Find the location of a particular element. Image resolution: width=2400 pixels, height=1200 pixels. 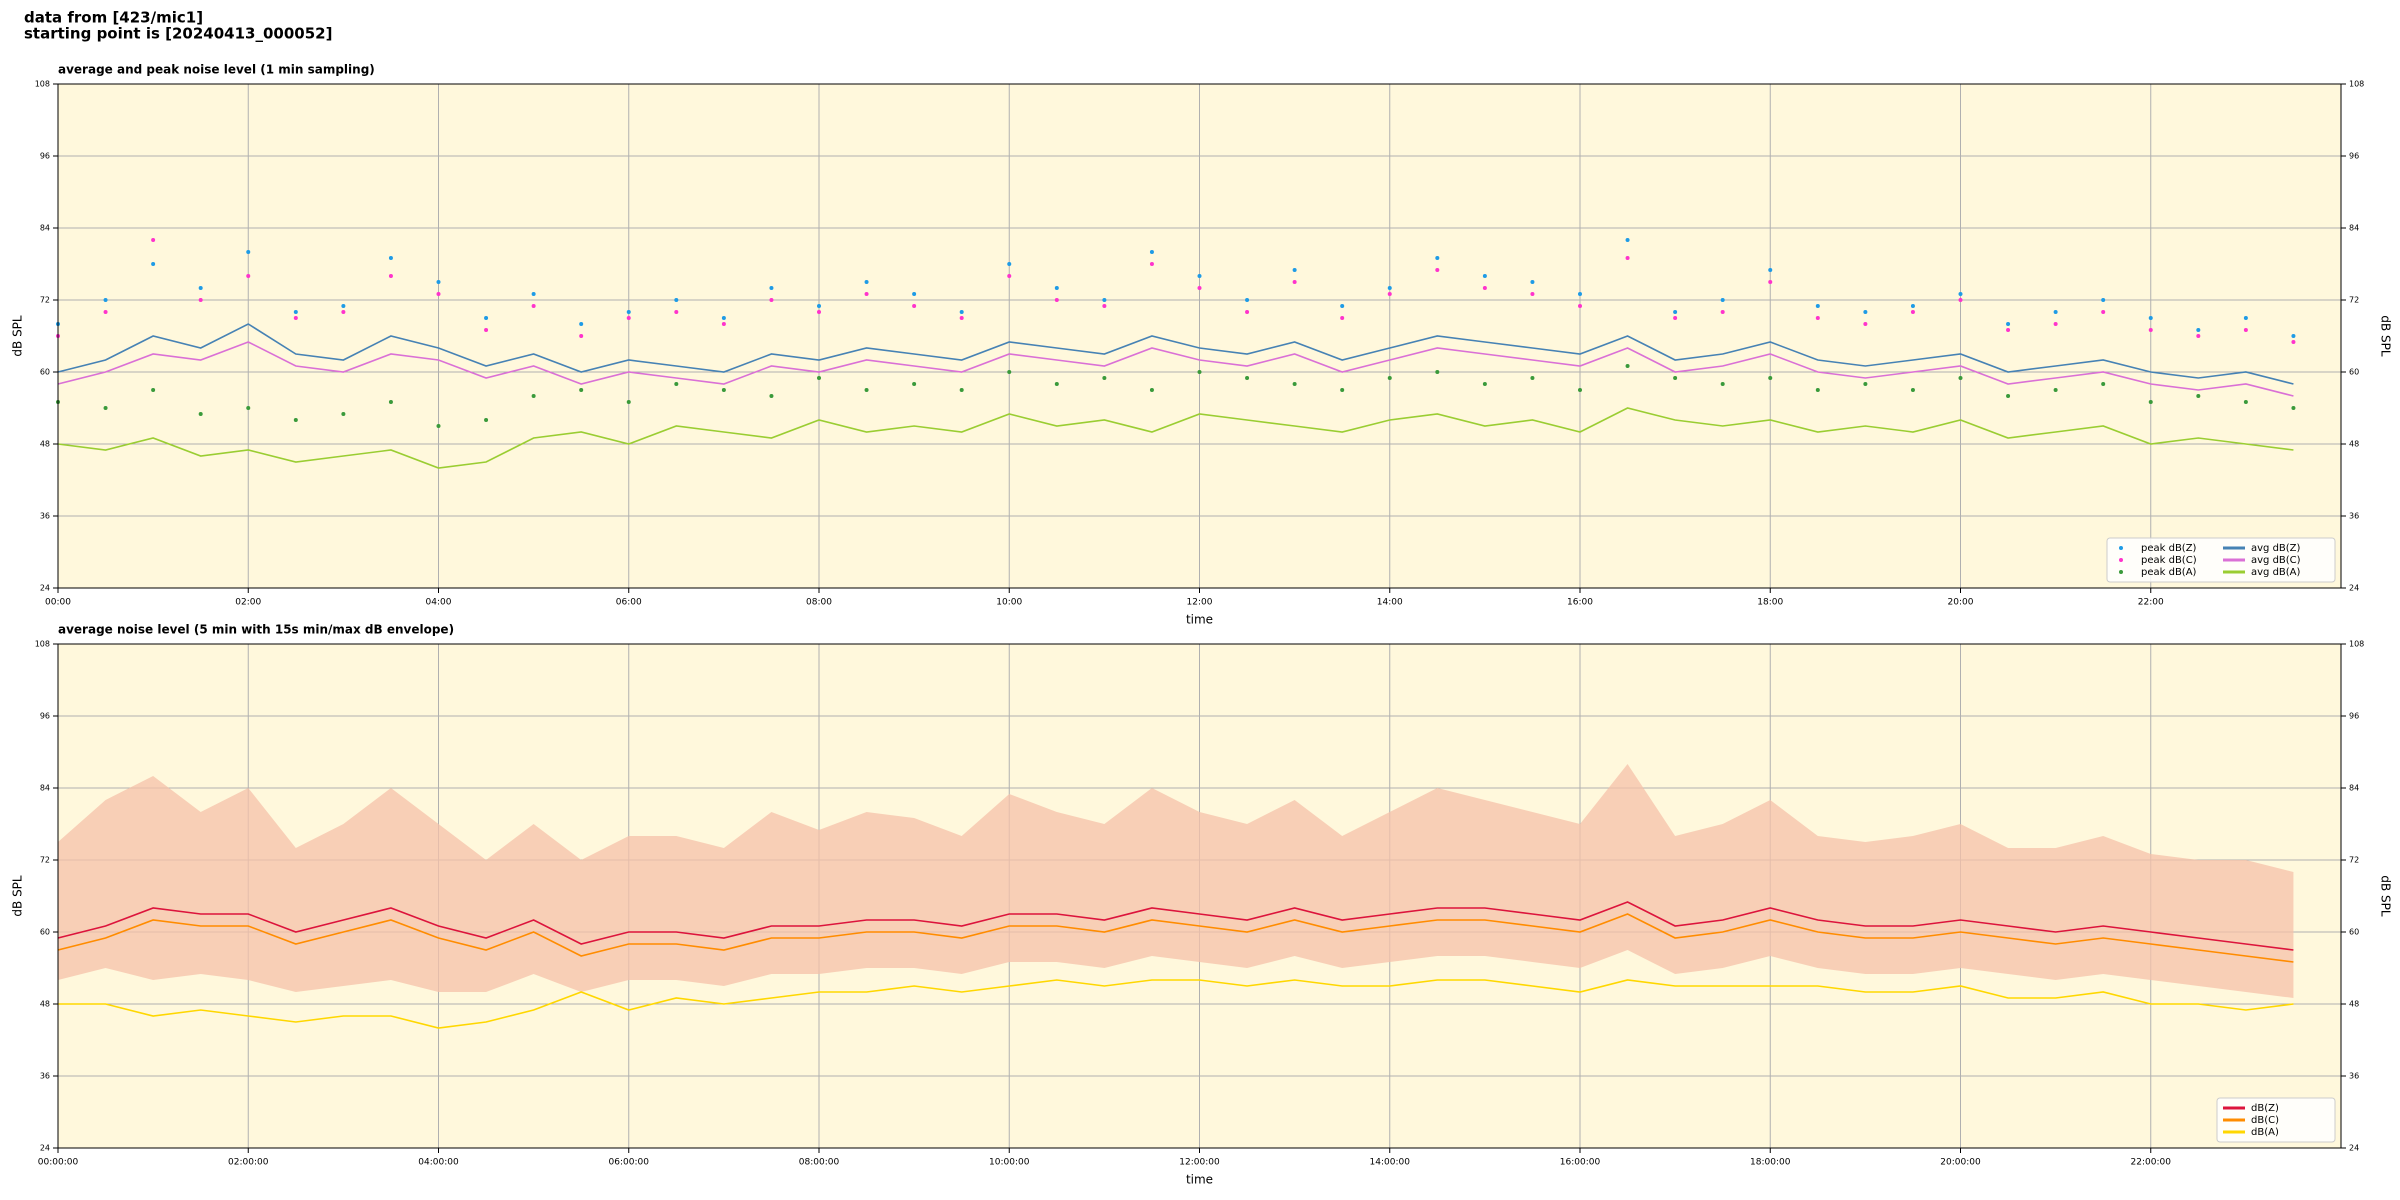

x-tick-label: 08:00 is located at coordinates (819, 603).